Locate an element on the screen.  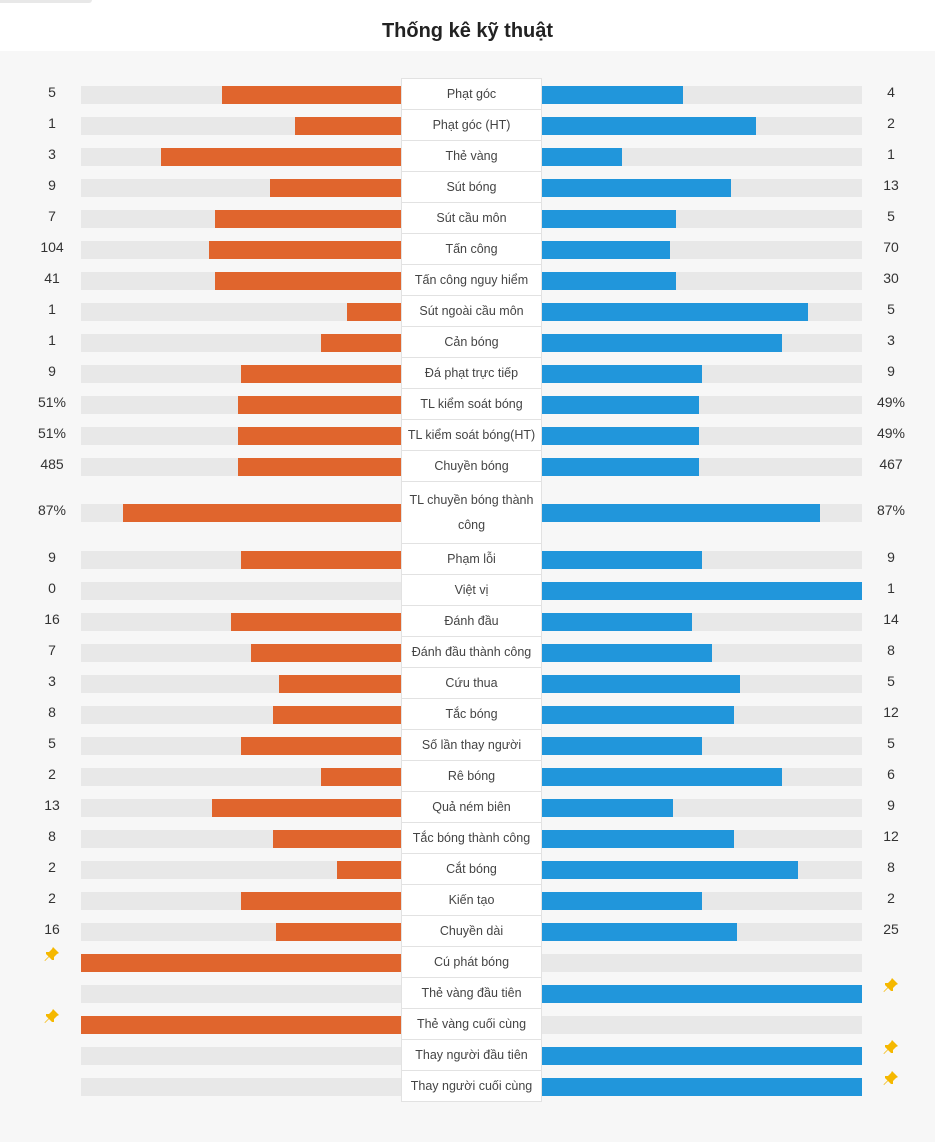
home-value: 1 is located at coordinates (52, 339).